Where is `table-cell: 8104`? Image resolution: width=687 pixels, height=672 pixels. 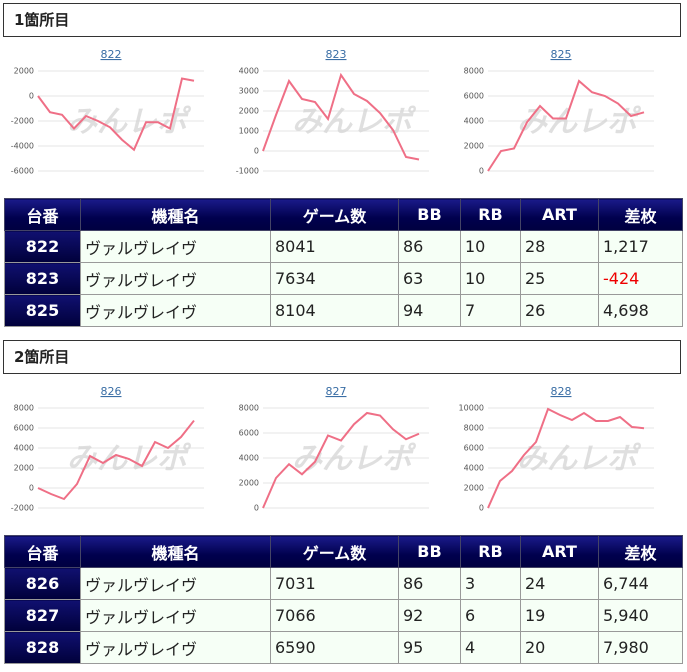 table-cell: 8104 is located at coordinates (334, 310).